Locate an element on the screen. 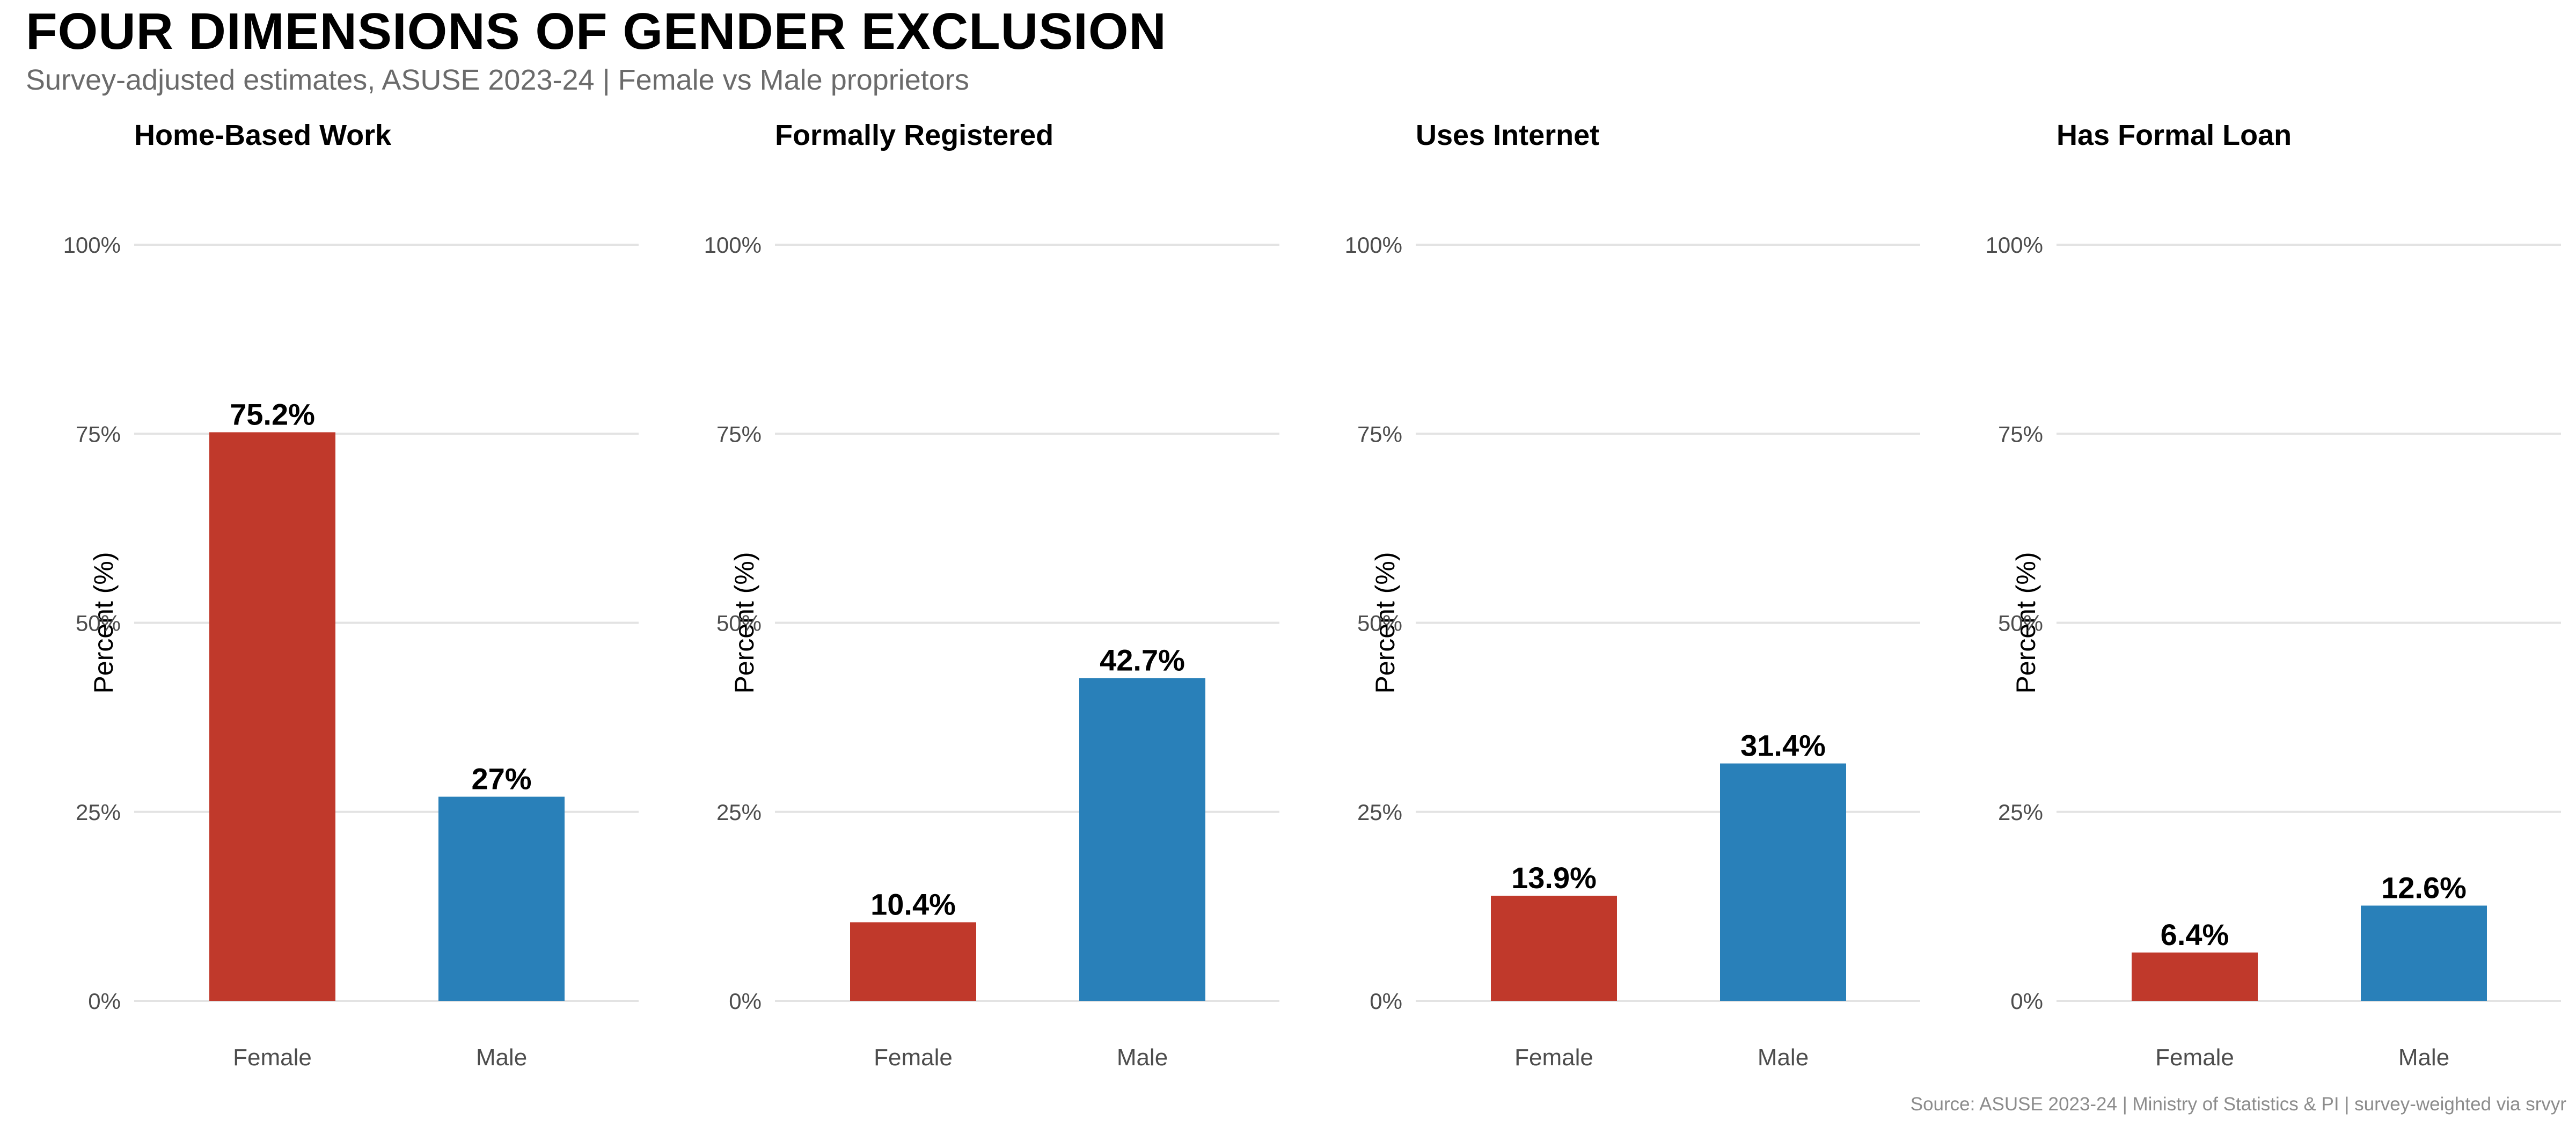  data-label: 42.7% is located at coordinates (1142, 660).